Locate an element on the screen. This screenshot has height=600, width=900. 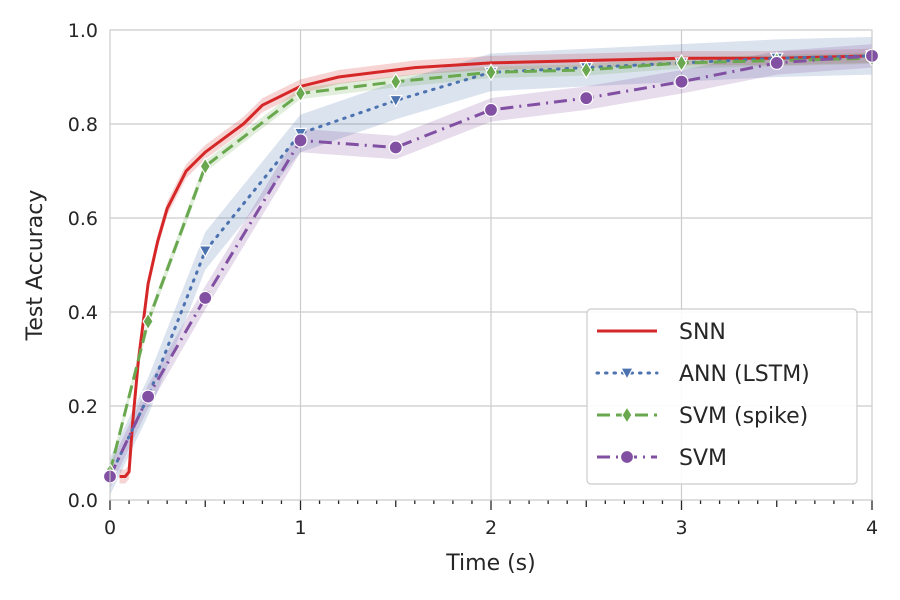
x-tick-label: 3 is located at coordinates (681, 528).